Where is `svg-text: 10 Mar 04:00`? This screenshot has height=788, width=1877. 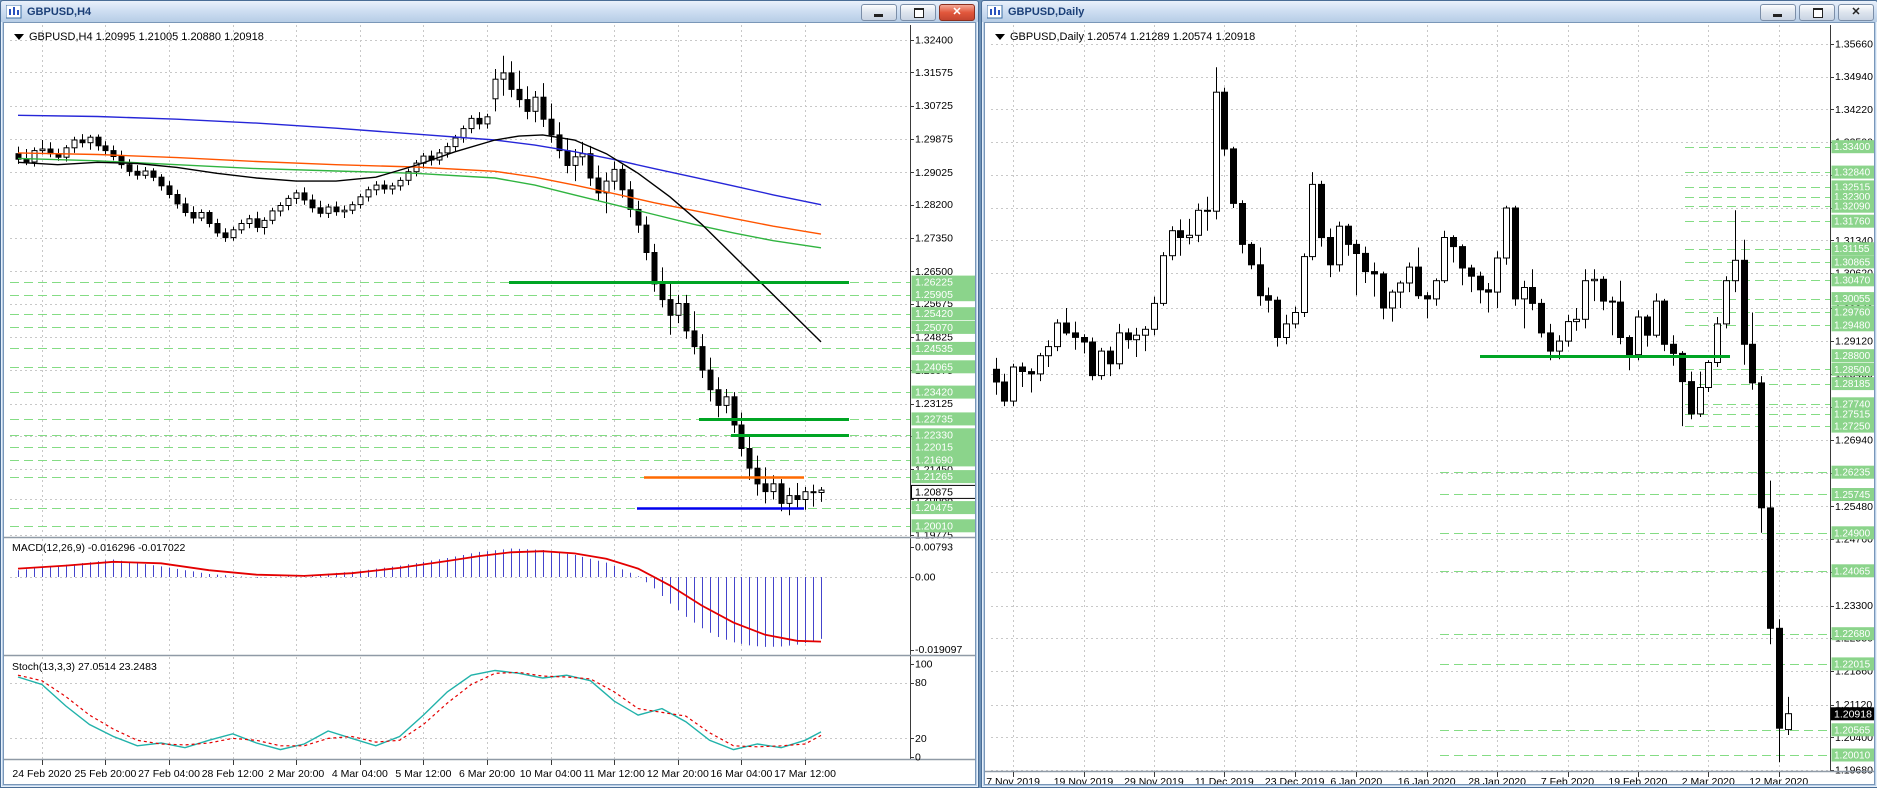
svg-text: 10 Mar 04:00 is located at coordinates (551, 774).